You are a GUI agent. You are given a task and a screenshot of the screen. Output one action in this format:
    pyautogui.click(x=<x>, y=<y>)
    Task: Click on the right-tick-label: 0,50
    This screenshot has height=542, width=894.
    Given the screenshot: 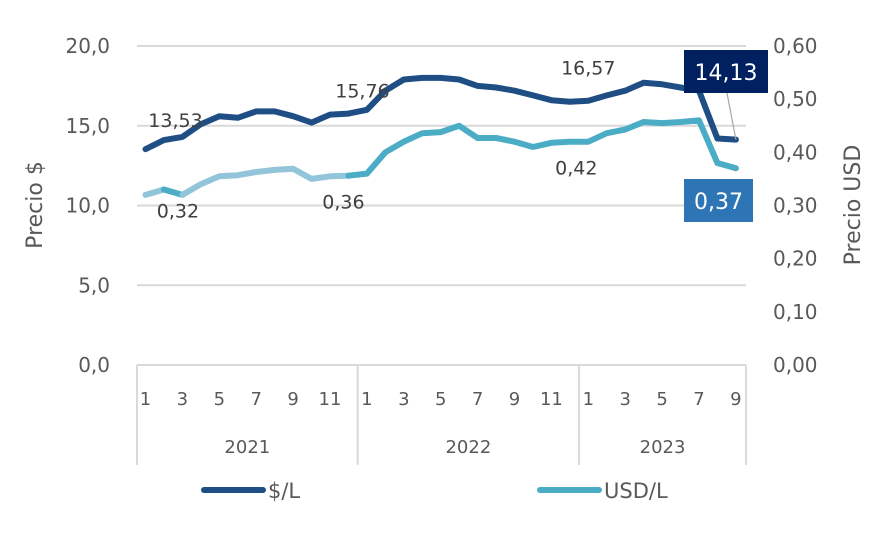 What is the action you would take?
    pyautogui.click(x=795, y=99)
    